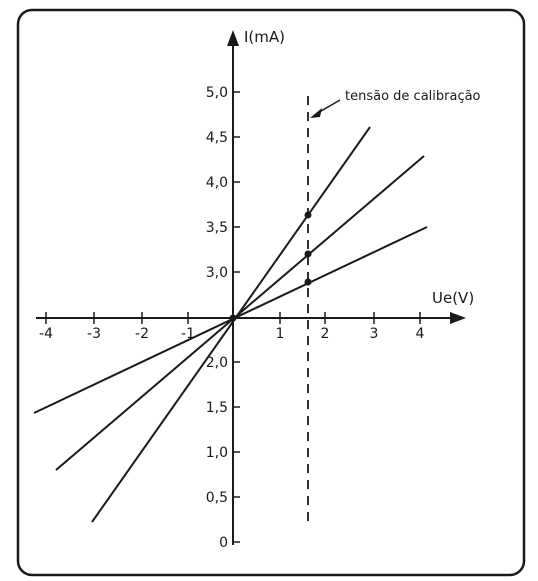  I want to click on y-tick-label: 3,0, so click(217, 273).